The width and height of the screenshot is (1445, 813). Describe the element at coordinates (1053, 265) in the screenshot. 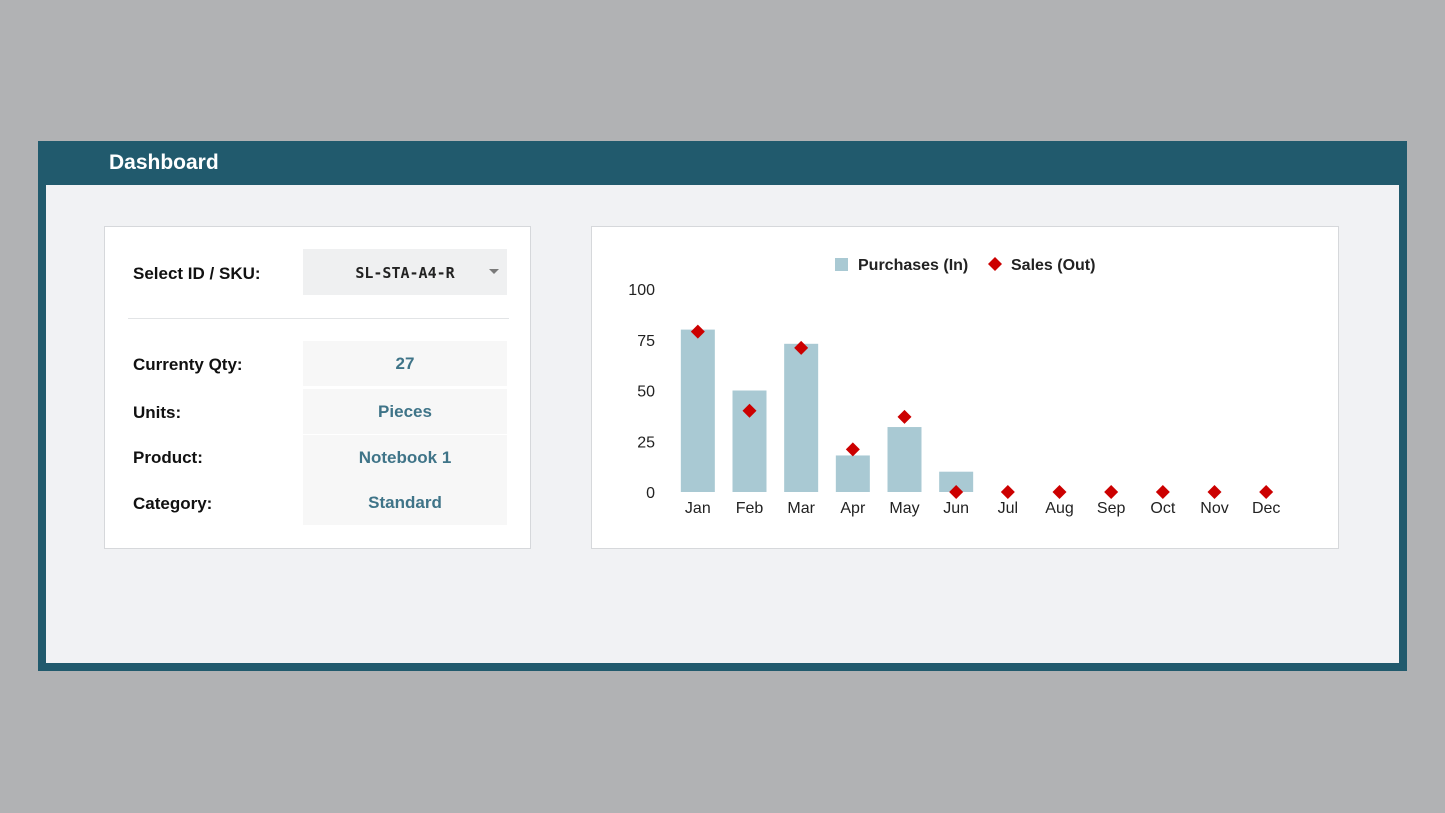

I see `legend-sales-label: Sales (Out)` at that location.